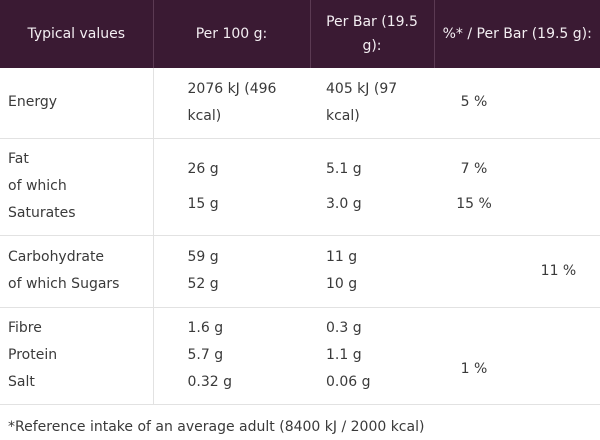 This screenshot has width=600, height=440. Describe the element at coordinates (25, 328) in the screenshot. I see `label-fibre: Fibre` at that location.